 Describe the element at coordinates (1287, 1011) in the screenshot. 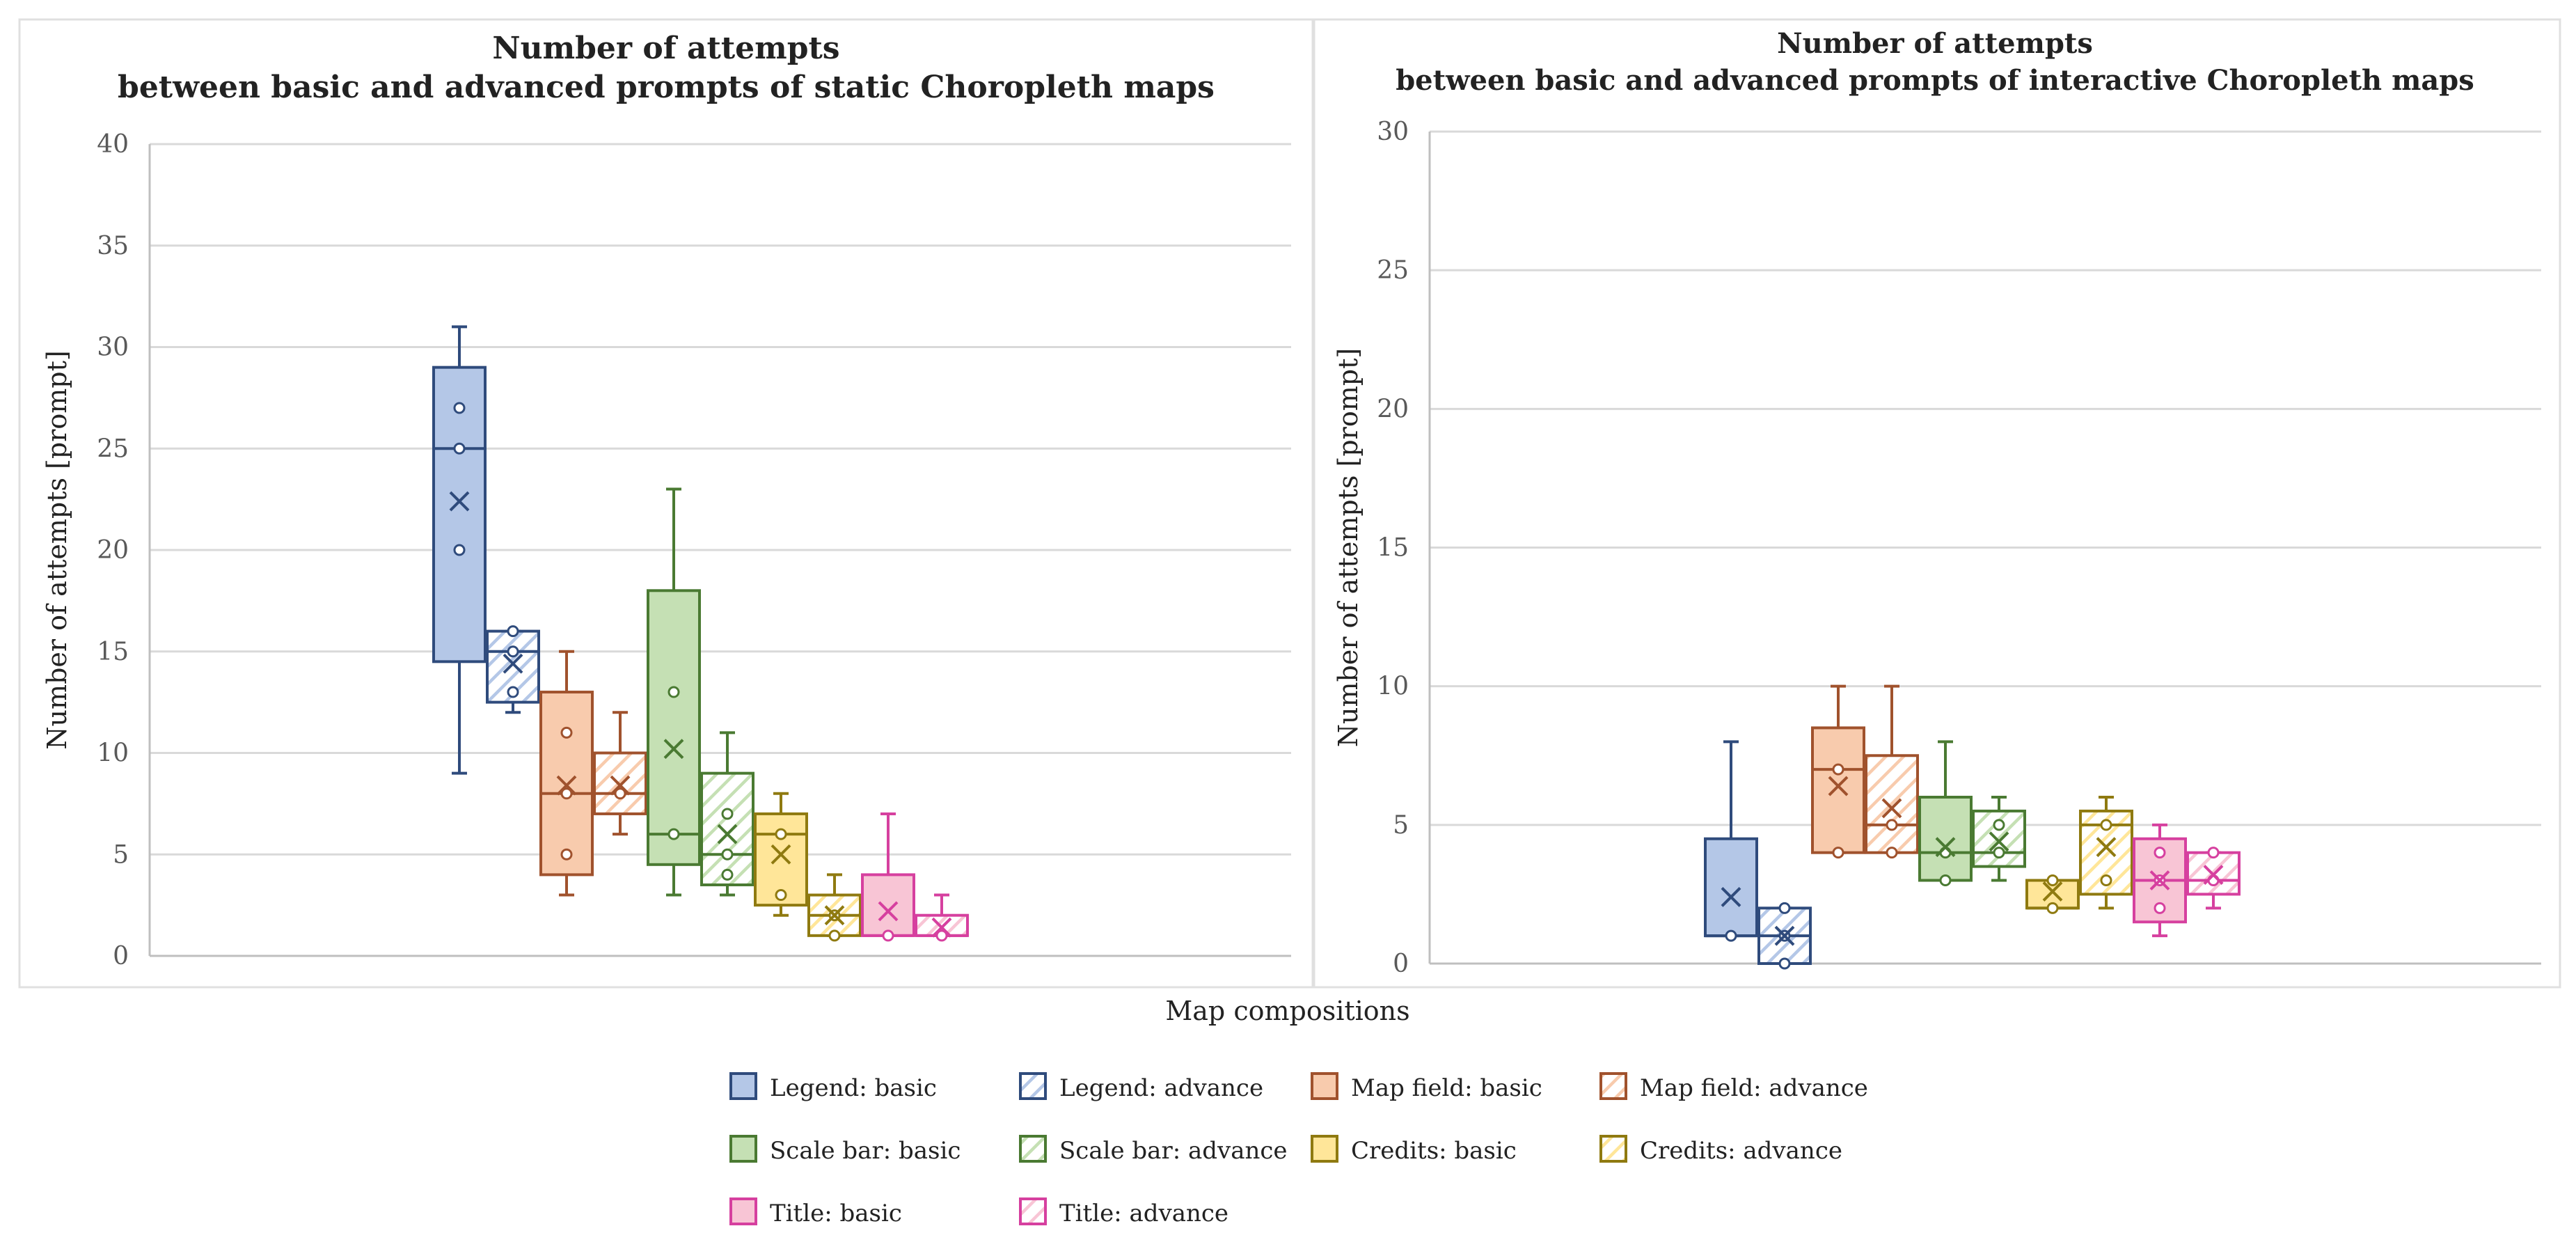

I see `x-axis-title: Map compositions` at that location.